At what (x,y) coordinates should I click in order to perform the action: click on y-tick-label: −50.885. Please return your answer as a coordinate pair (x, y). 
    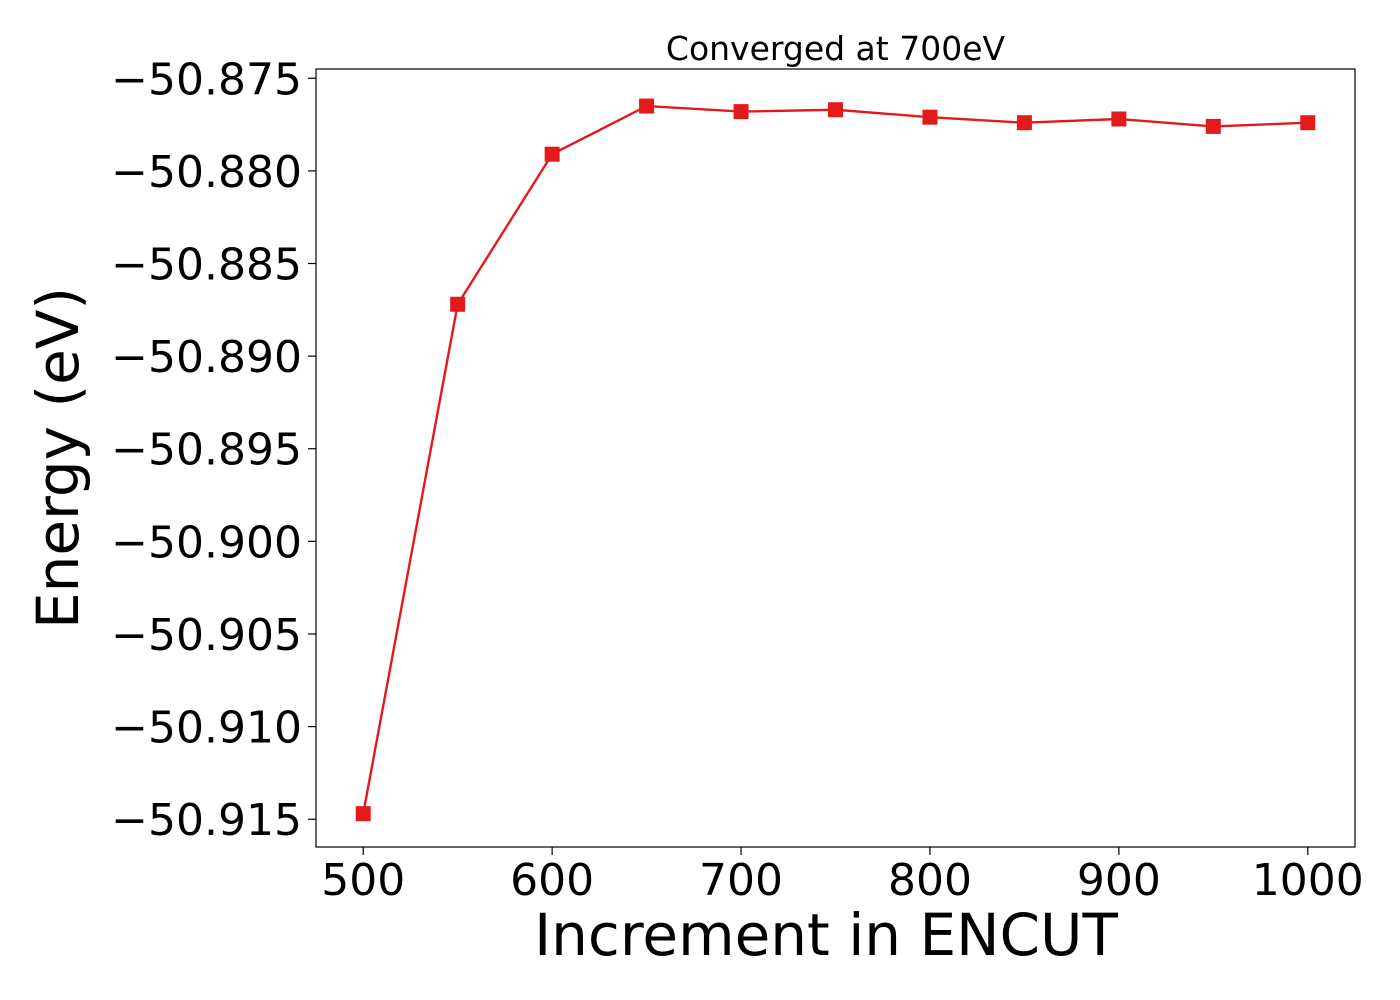
    Looking at the image, I should click on (206, 265).